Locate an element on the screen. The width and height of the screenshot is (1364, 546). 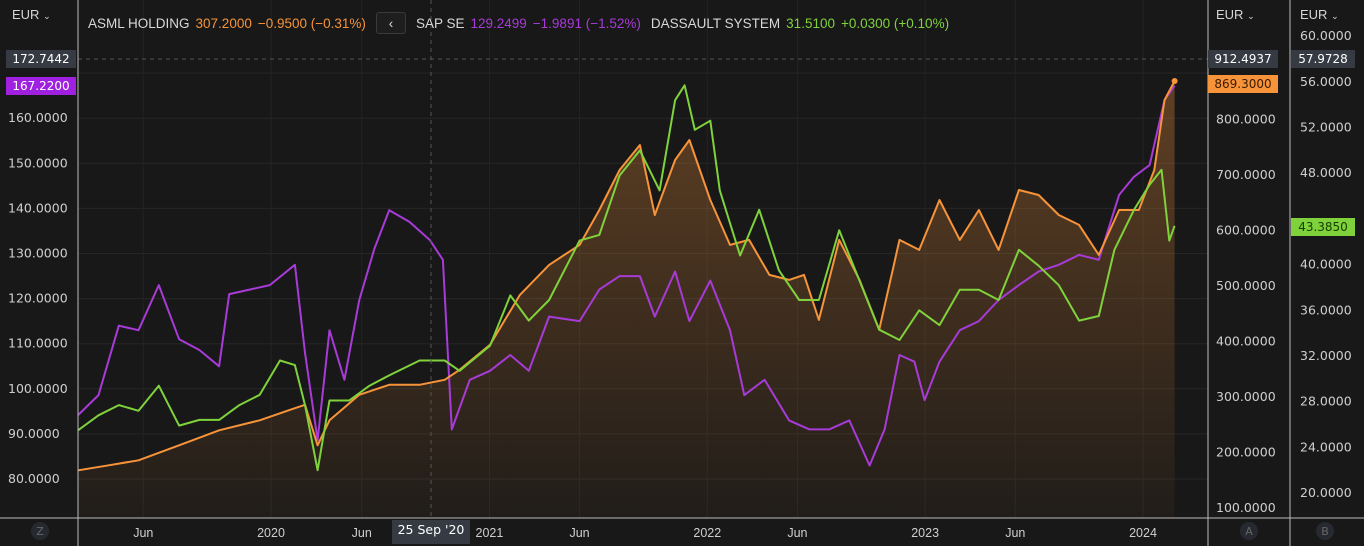
axis-z-button: Z is located at coordinates (40, 531).